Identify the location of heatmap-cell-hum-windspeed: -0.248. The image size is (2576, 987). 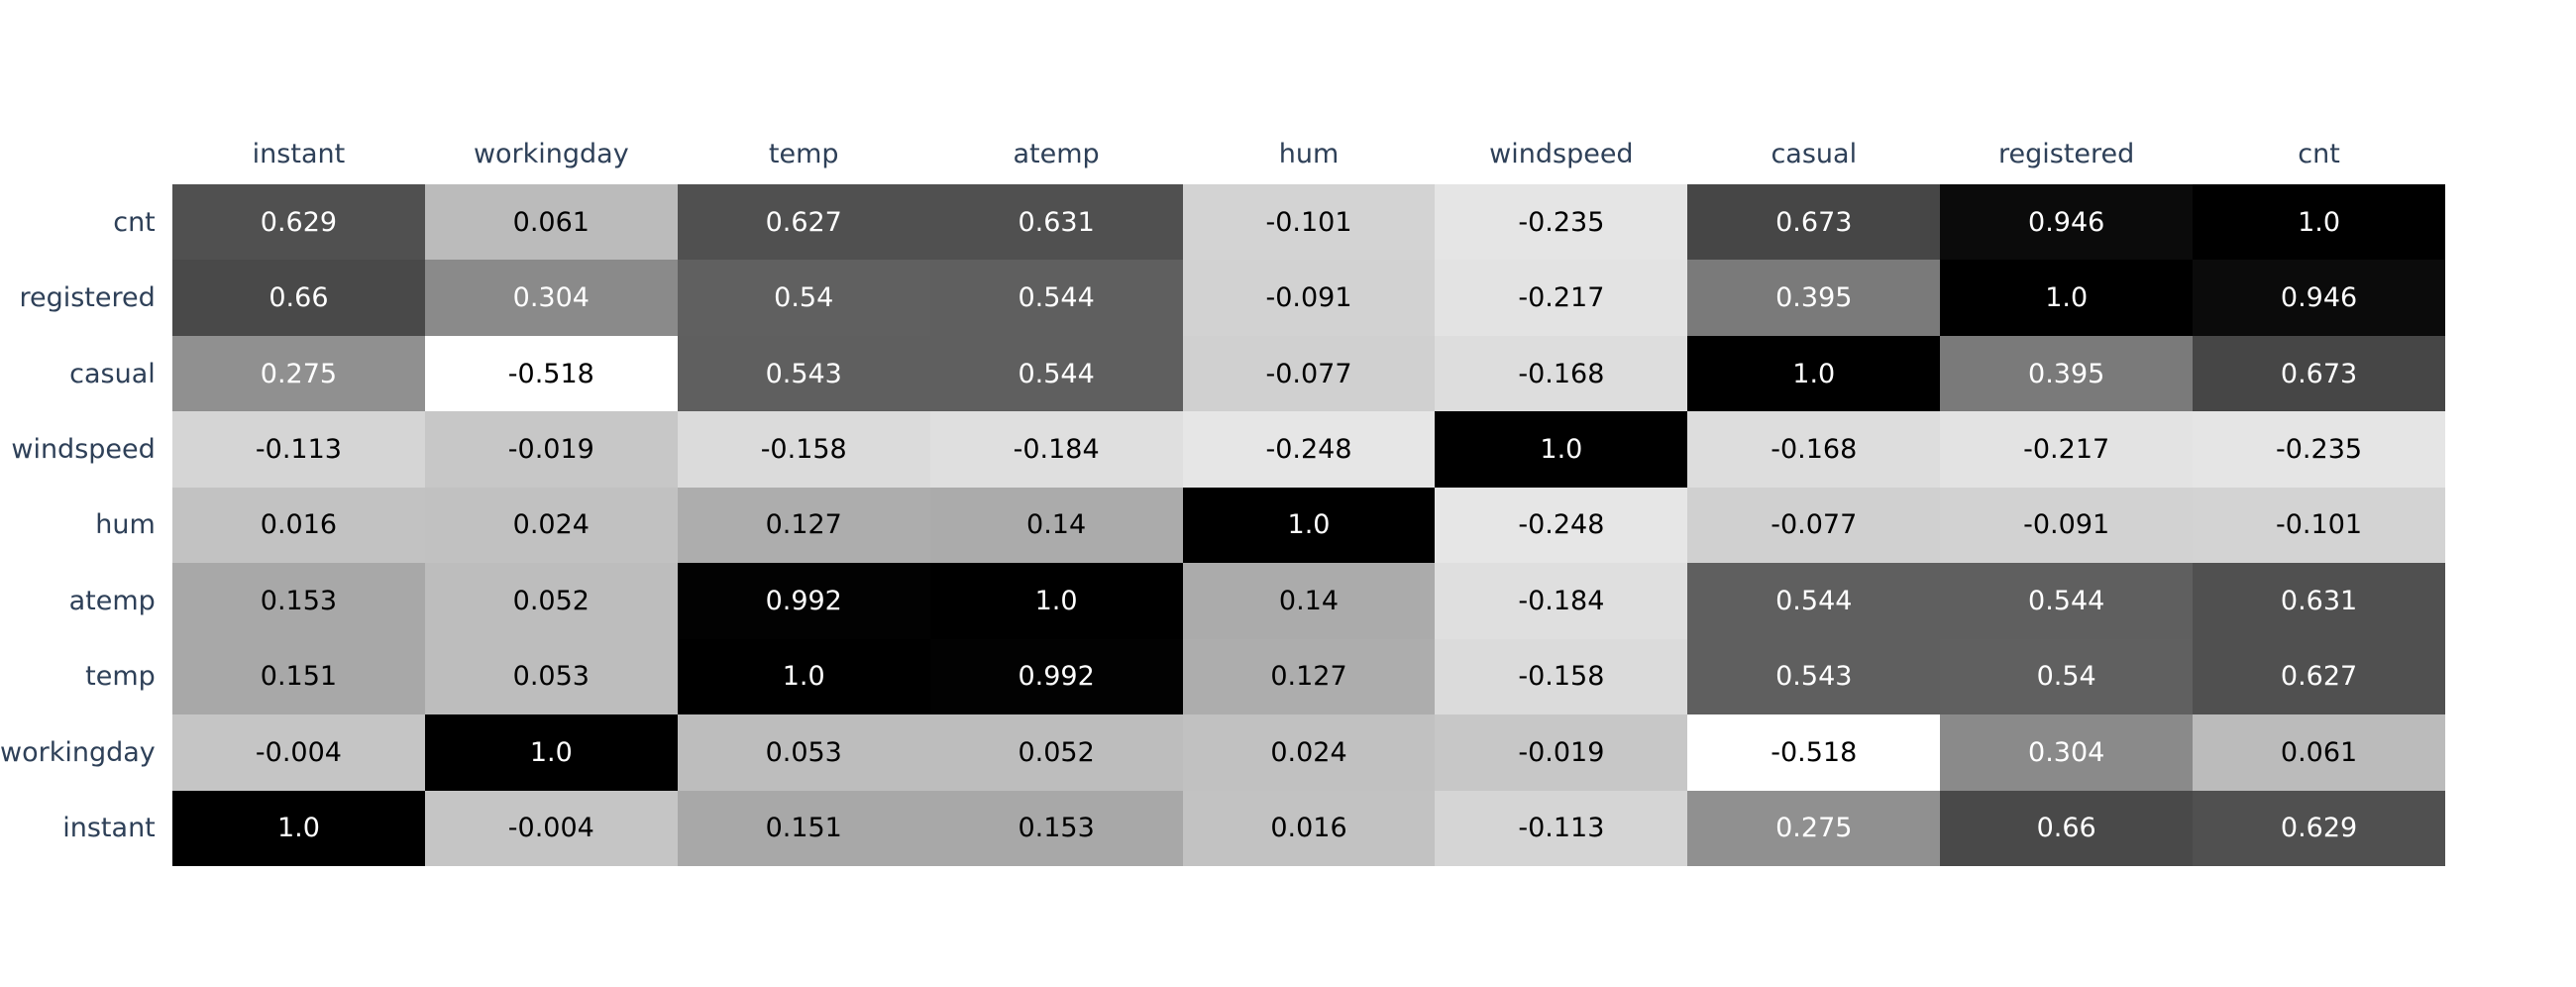
(1561, 525).